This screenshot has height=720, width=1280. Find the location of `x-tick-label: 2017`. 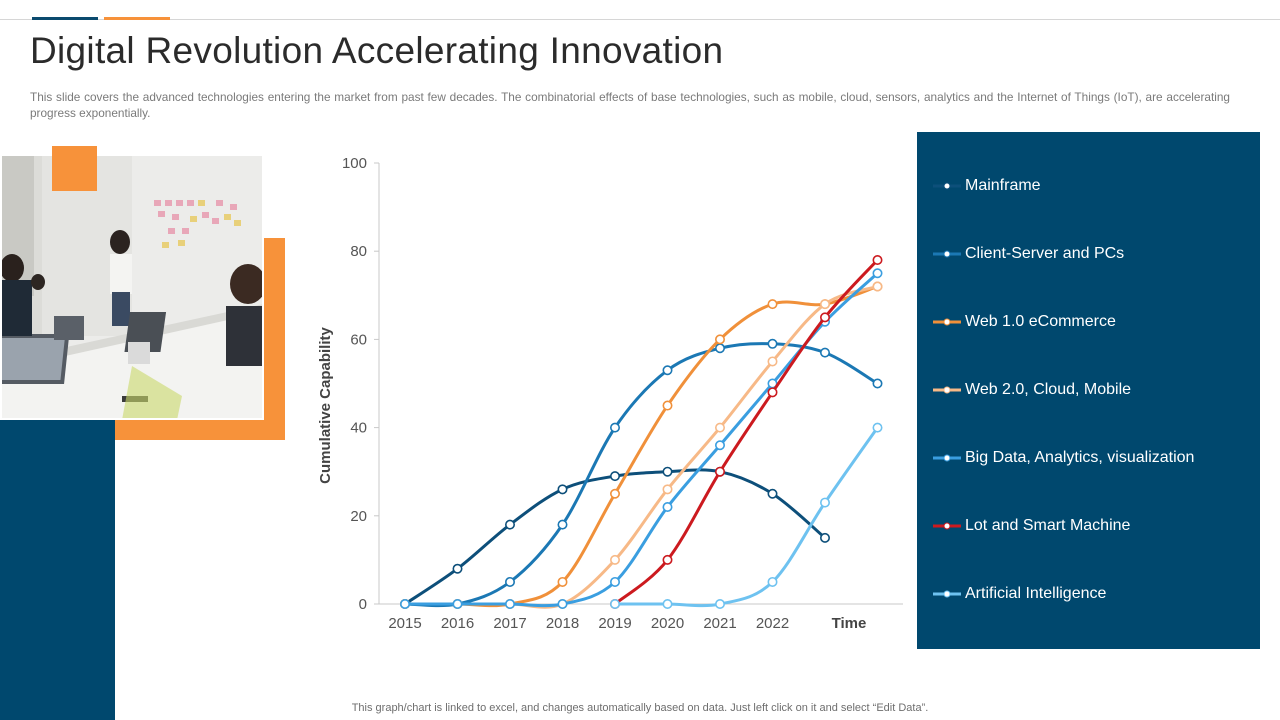

x-tick-label: 2017 is located at coordinates (509, 623).